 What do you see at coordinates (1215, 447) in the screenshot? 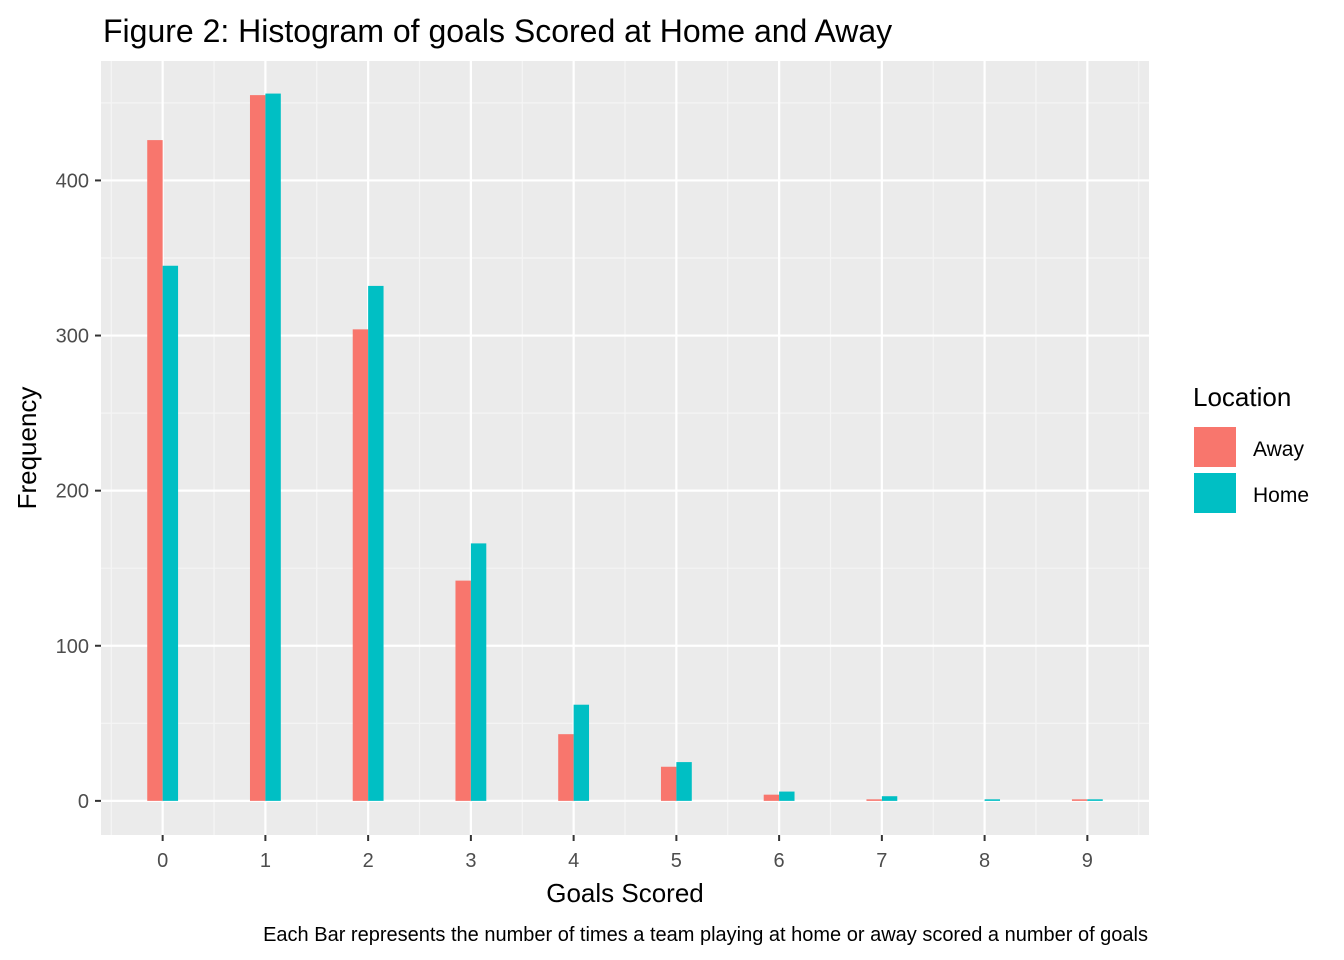
I see `legend-swatch-away` at bounding box center [1215, 447].